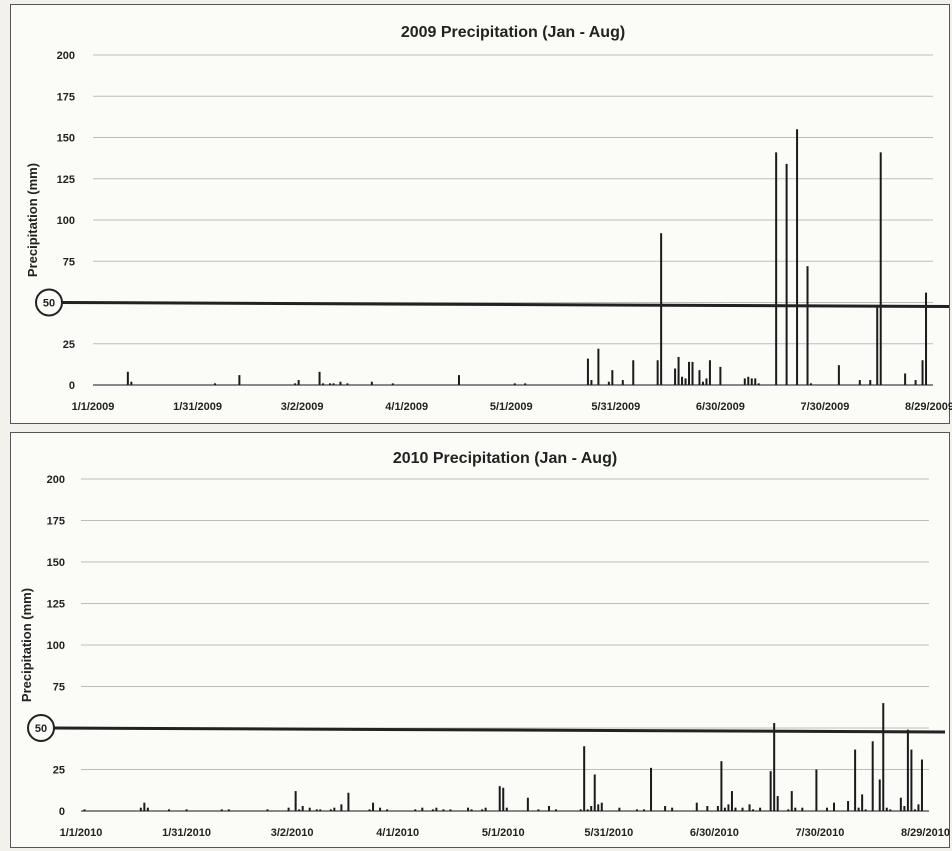 Image resolution: width=952 pixels, height=851 pixels. What do you see at coordinates (81, 833) in the screenshot?
I see `x-tick-label: 1/1/2010` at bounding box center [81, 833].